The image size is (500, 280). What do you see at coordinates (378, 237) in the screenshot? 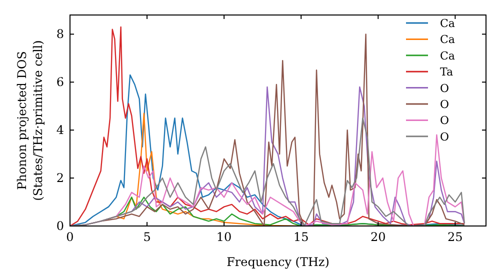
I see `x-tick-label: 20` at bounding box center [378, 237].